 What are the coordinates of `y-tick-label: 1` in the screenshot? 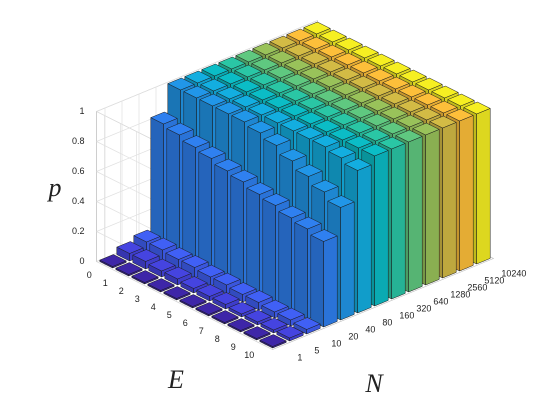 It's located at (105, 283).